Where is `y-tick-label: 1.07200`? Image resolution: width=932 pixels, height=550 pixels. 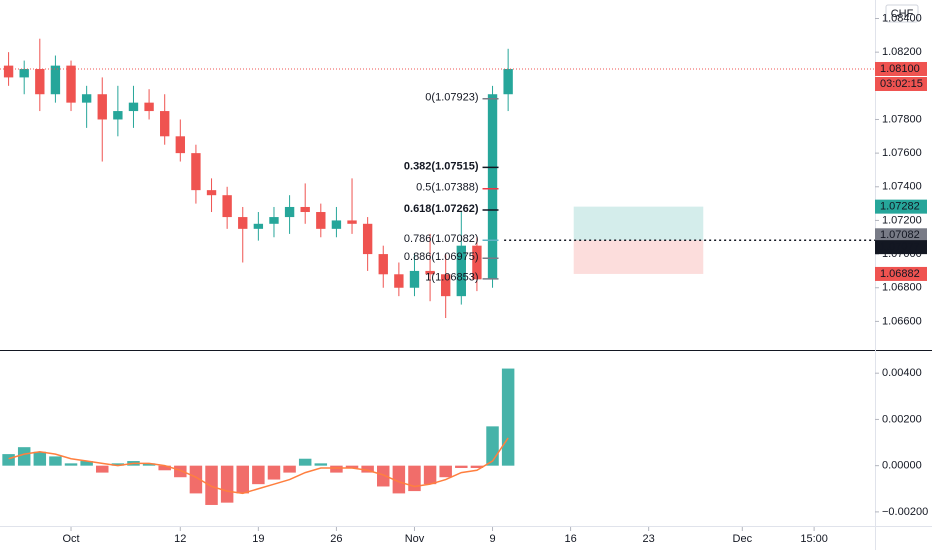
y-tick-label: 1.07200 is located at coordinates (902, 220).